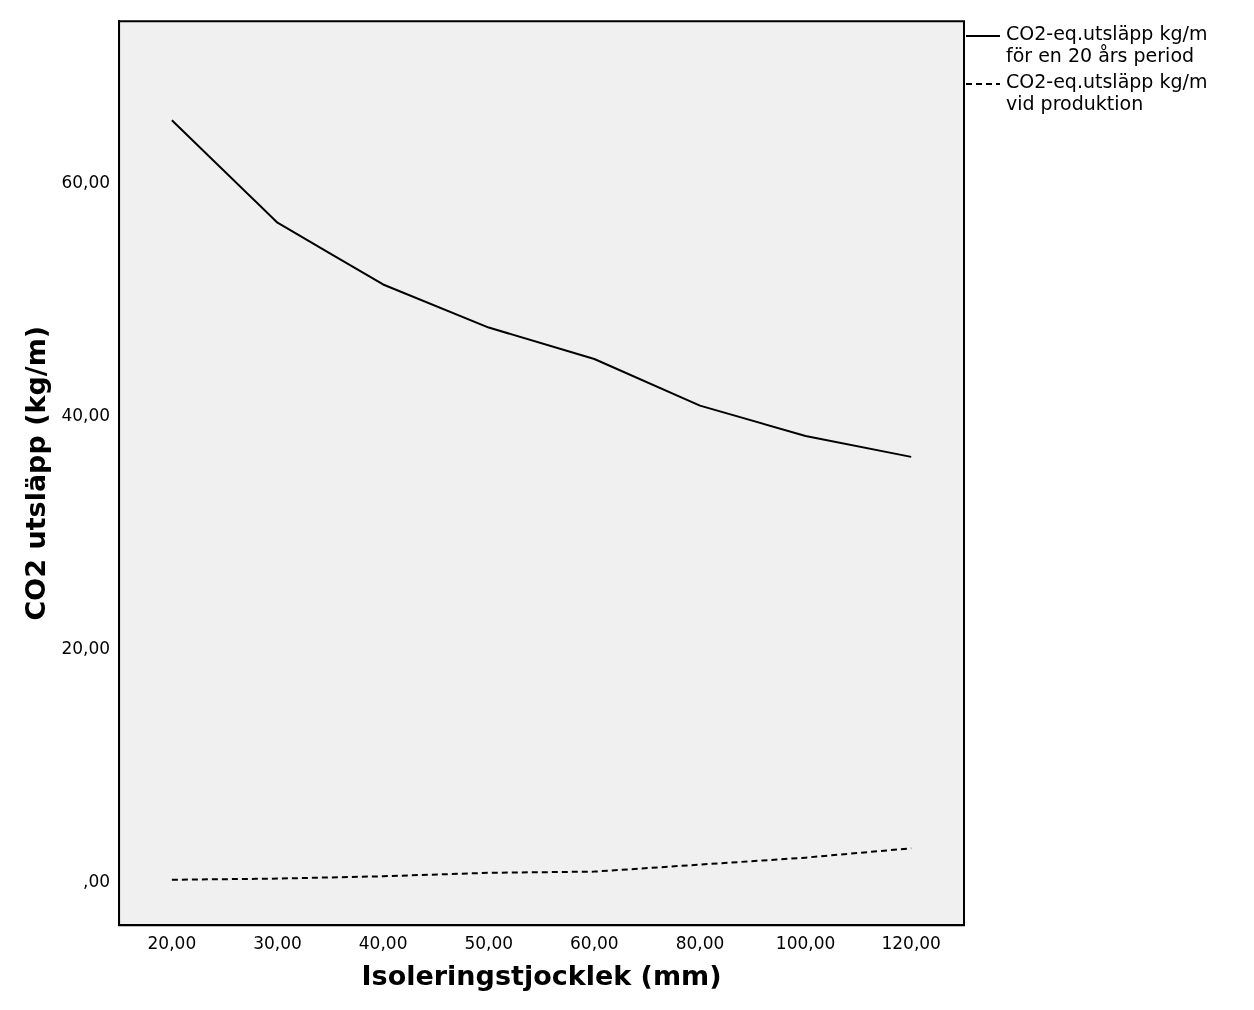  What do you see at coordinates (97, 880) in the screenshot?
I see `y-tick-label: ,00` at bounding box center [97, 880].